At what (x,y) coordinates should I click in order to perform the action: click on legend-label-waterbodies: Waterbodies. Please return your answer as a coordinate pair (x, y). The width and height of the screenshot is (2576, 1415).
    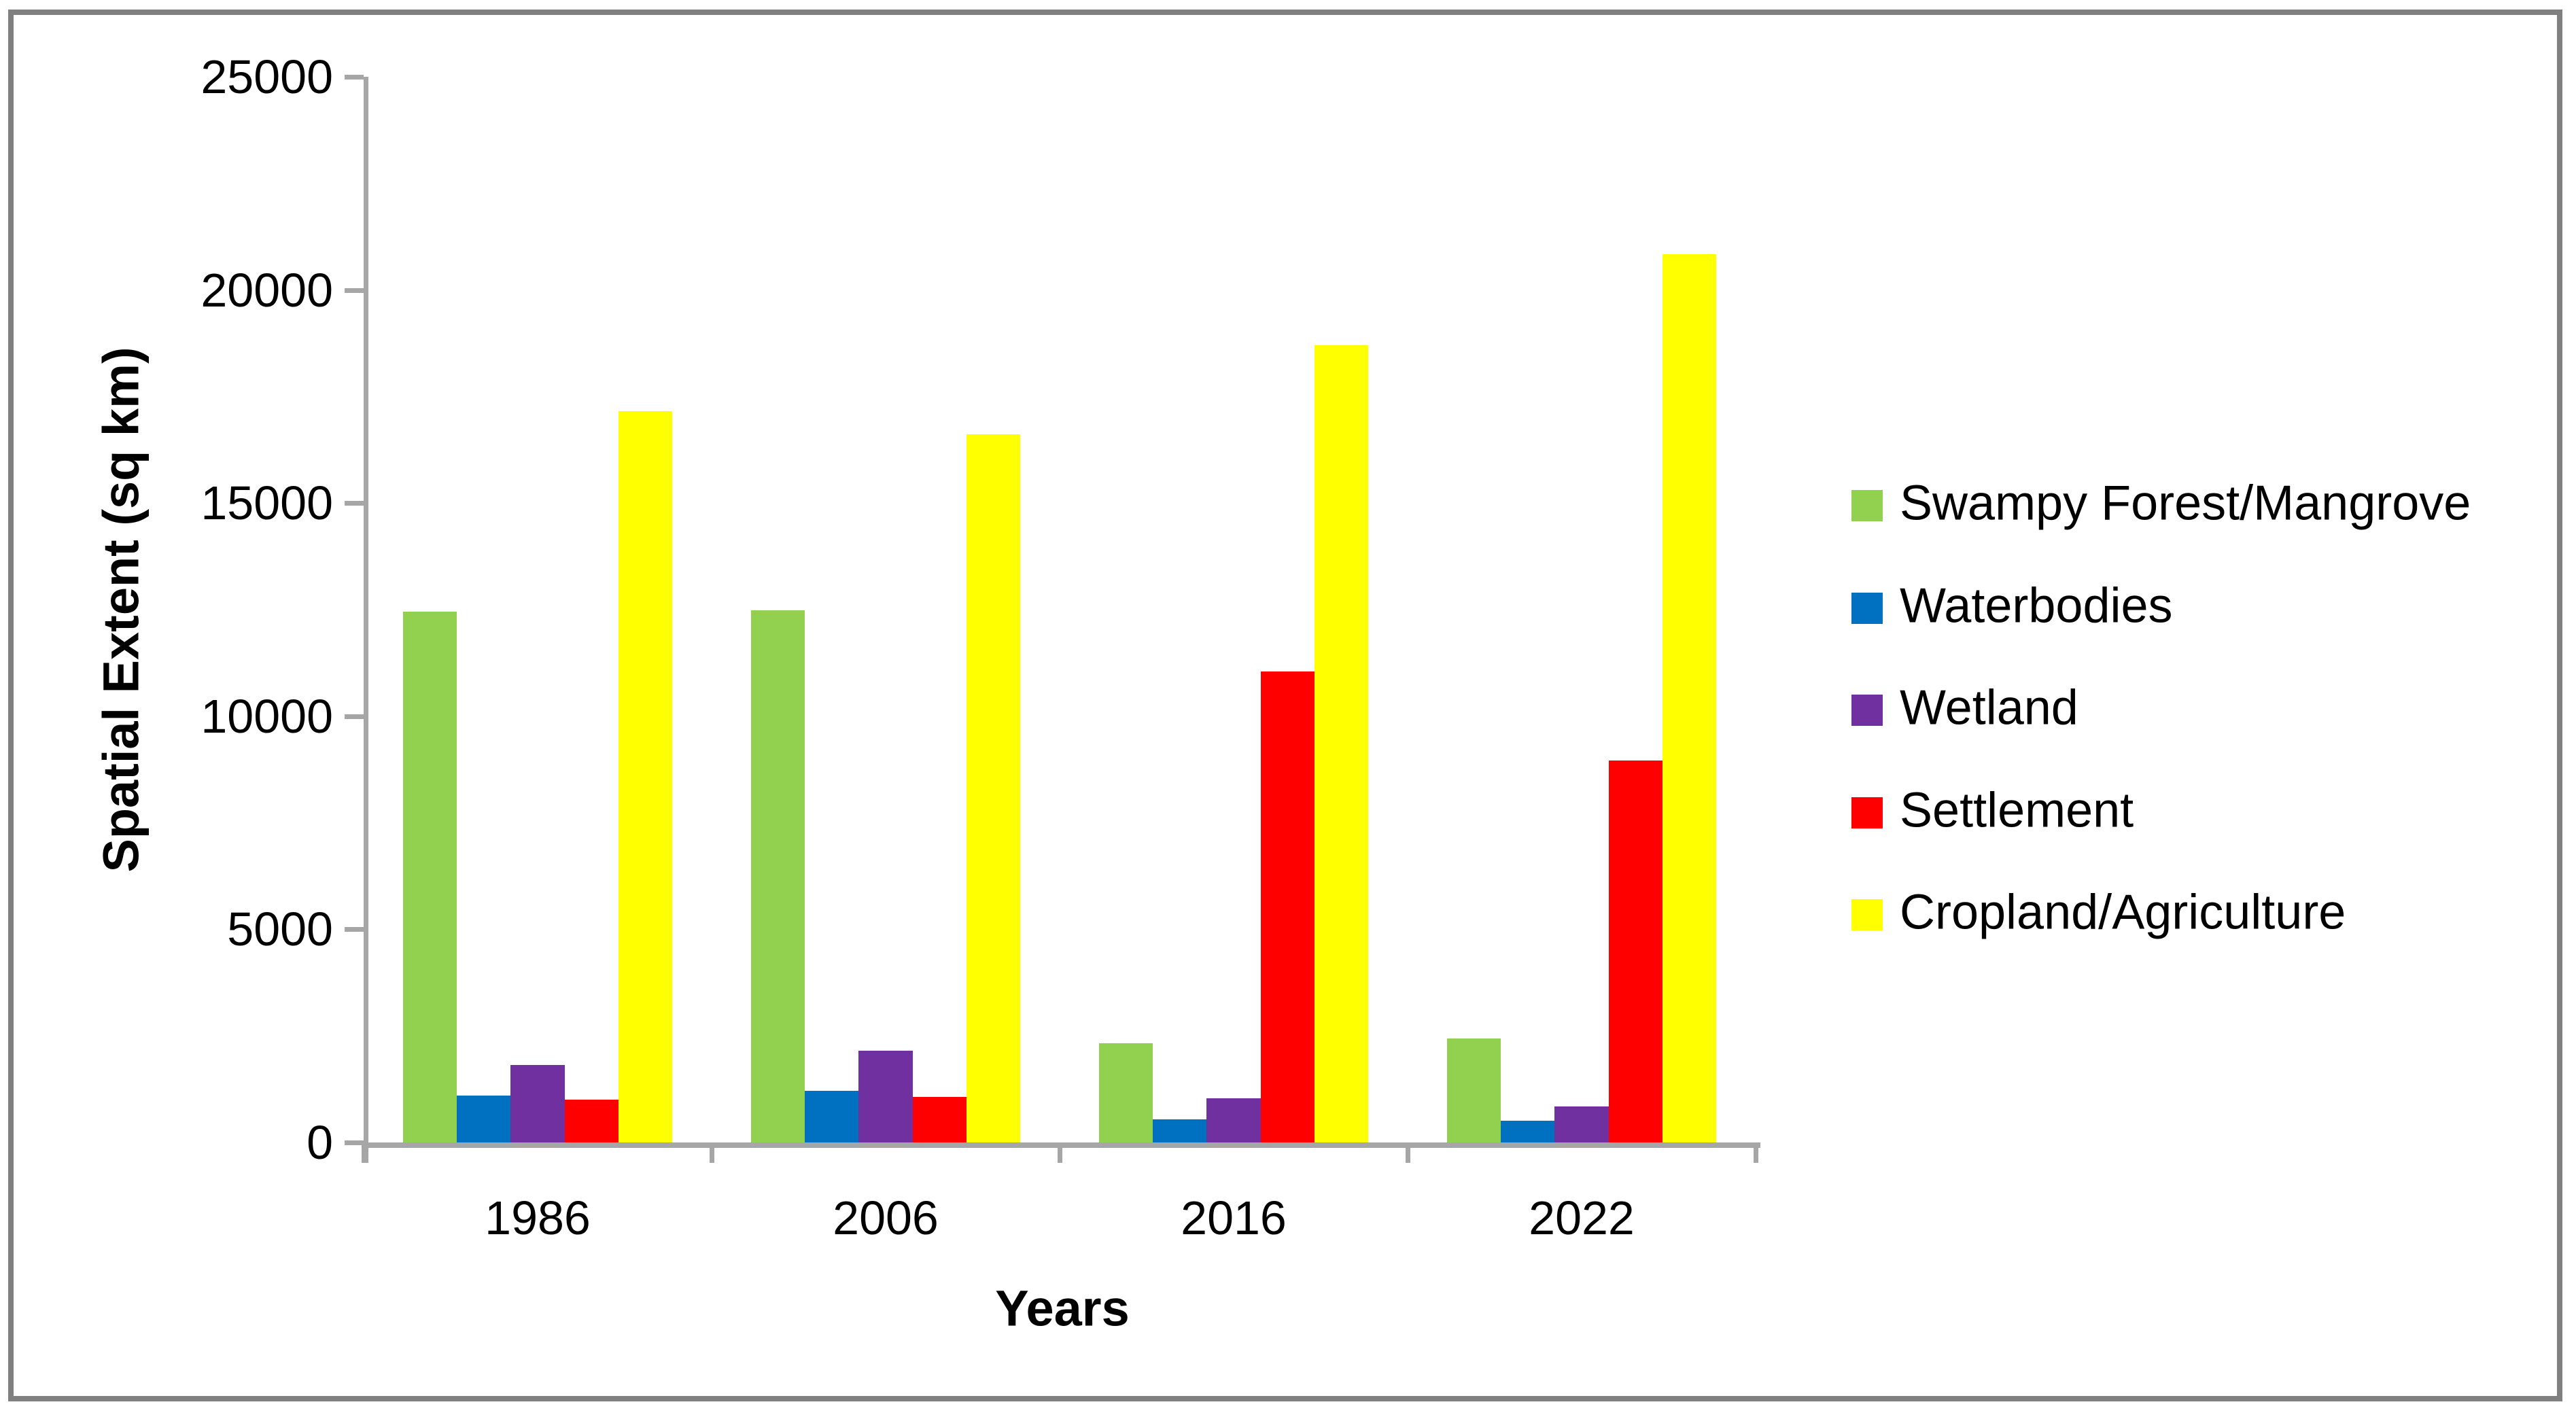
    Looking at the image, I should click on (2036, 605).